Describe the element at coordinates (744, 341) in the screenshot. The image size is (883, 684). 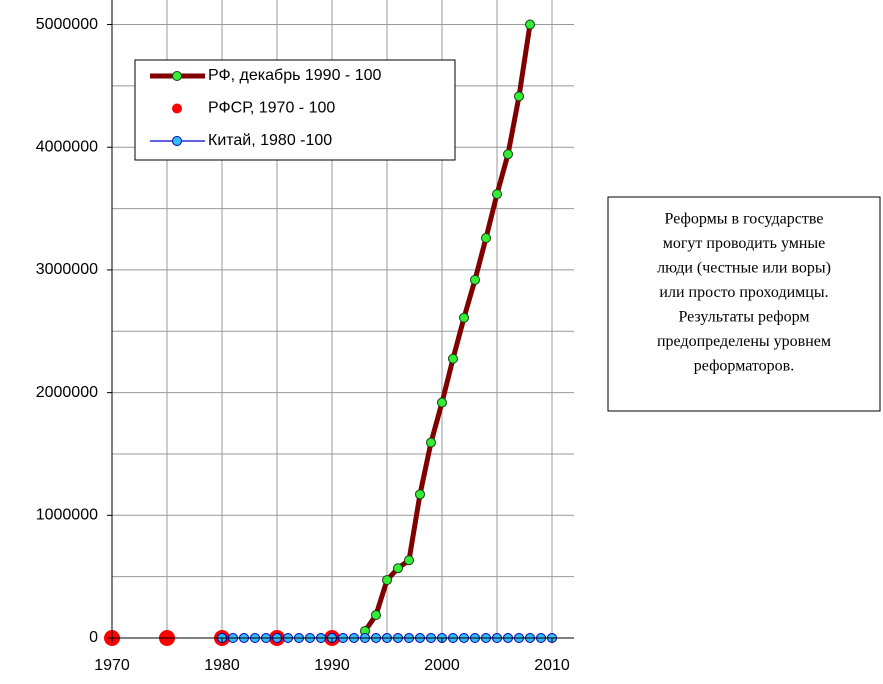
I see `annotation-line: предопределены уровнем` at that location.